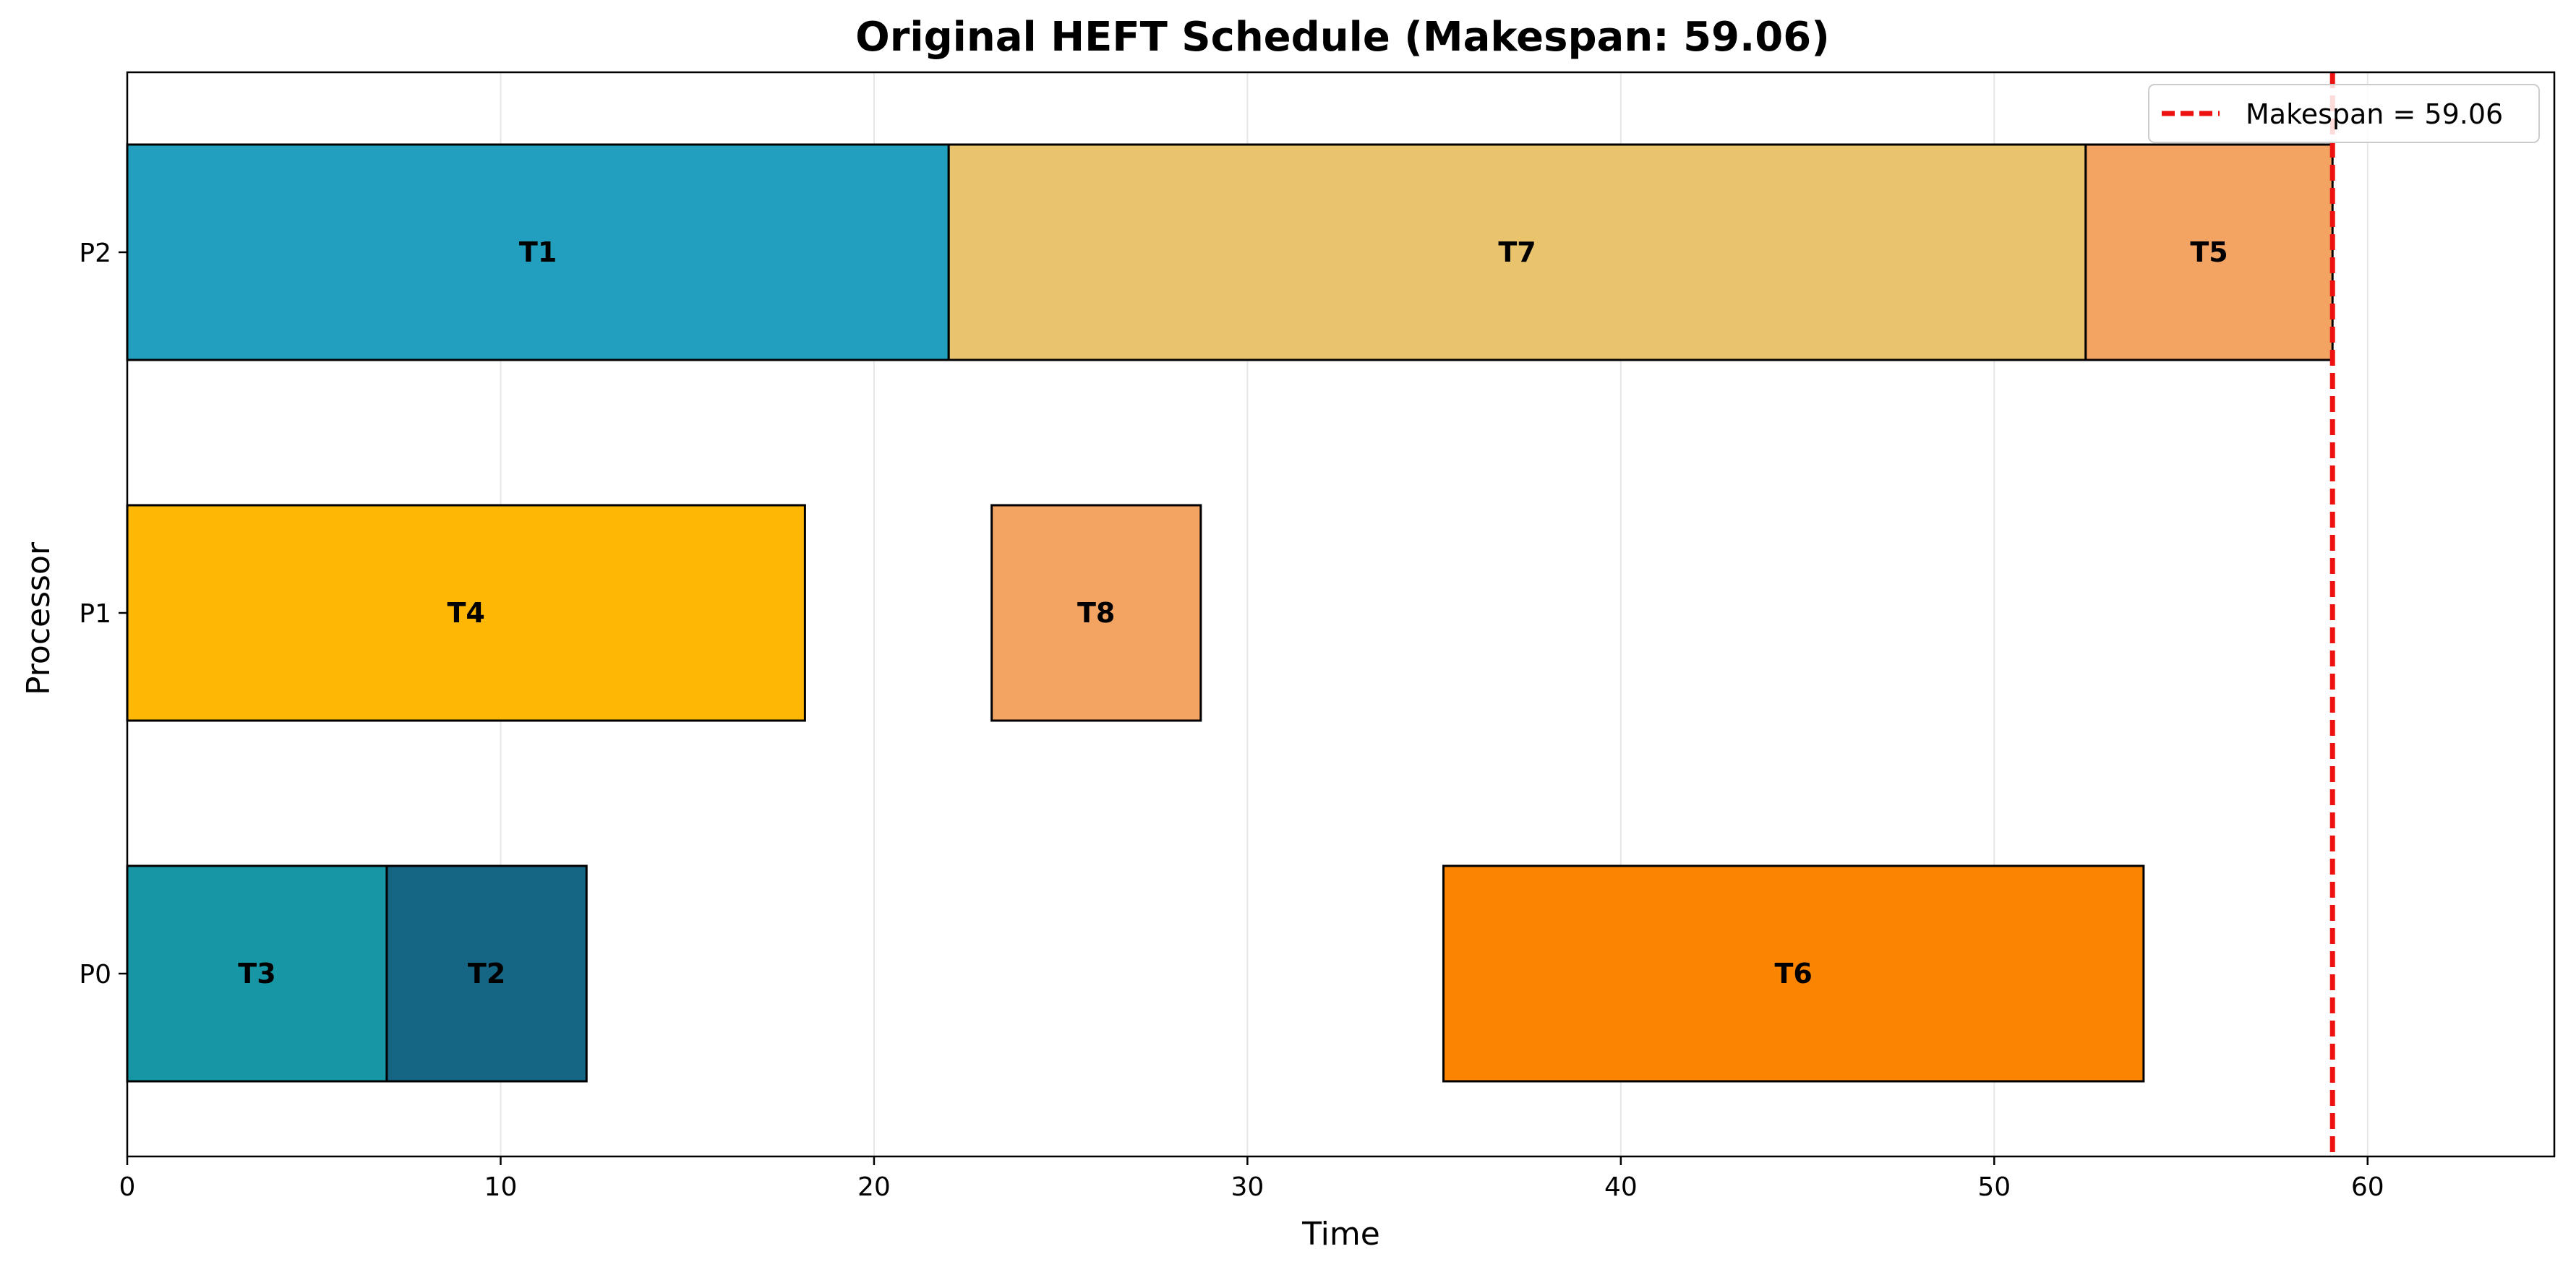 Image resolution: width=2576 pixels, height=1275 pixels. What do you see at coordinates (95, 974) in the screenshot?
I see `y-tick-label-p0: P0` at bounding box center [95, 974].